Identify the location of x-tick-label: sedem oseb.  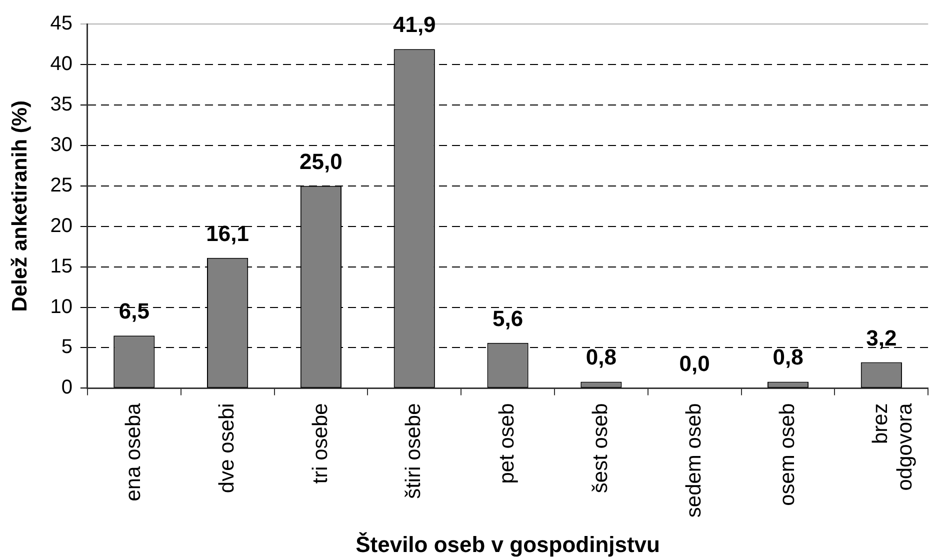
(694, 460).